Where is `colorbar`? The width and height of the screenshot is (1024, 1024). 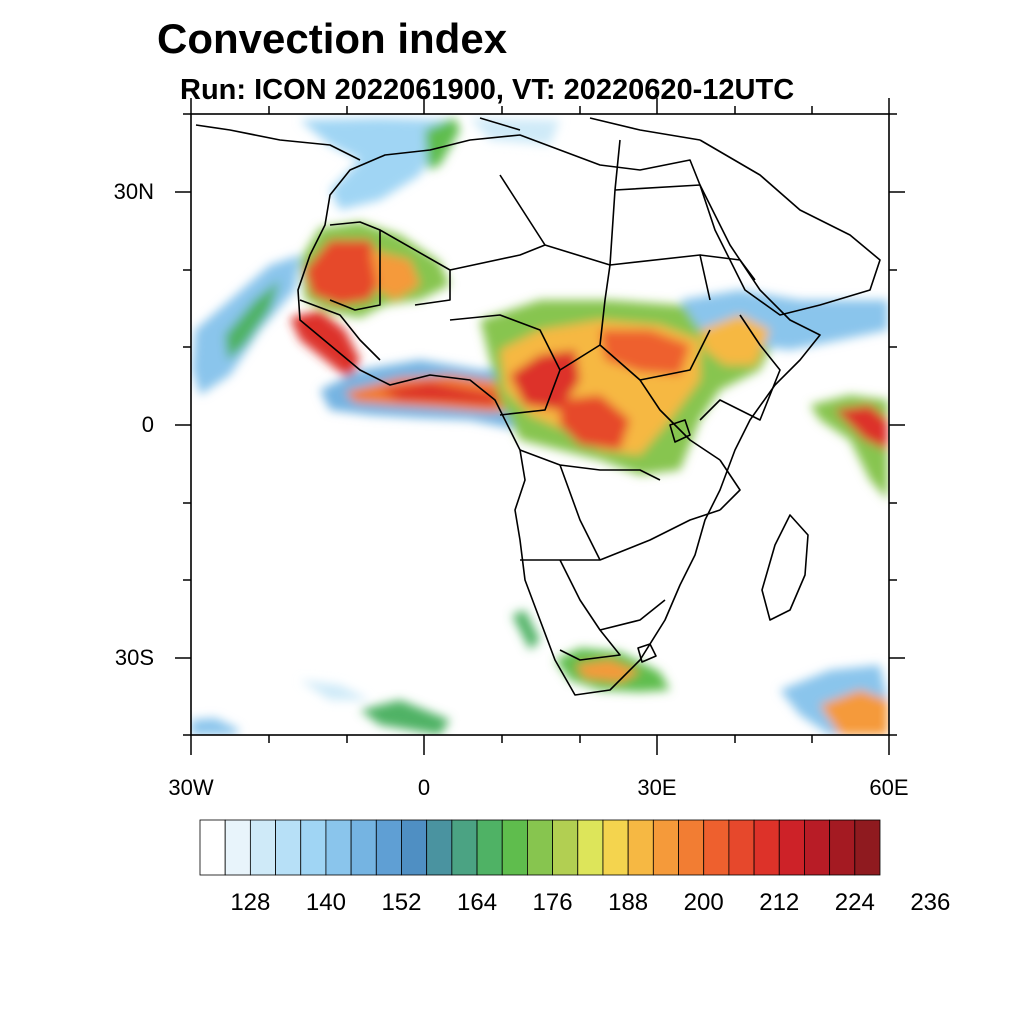 colorbar is located at coordinates (540, 847).